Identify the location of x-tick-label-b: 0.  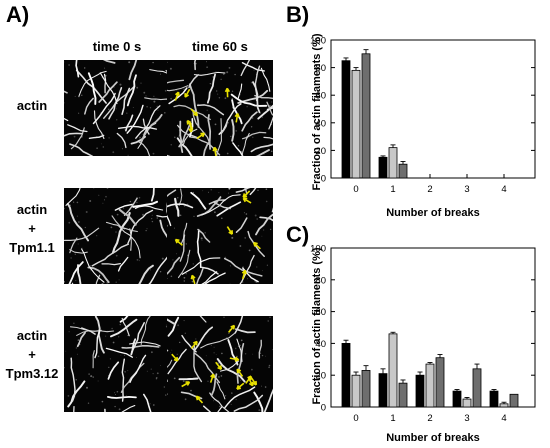
(355, 189).